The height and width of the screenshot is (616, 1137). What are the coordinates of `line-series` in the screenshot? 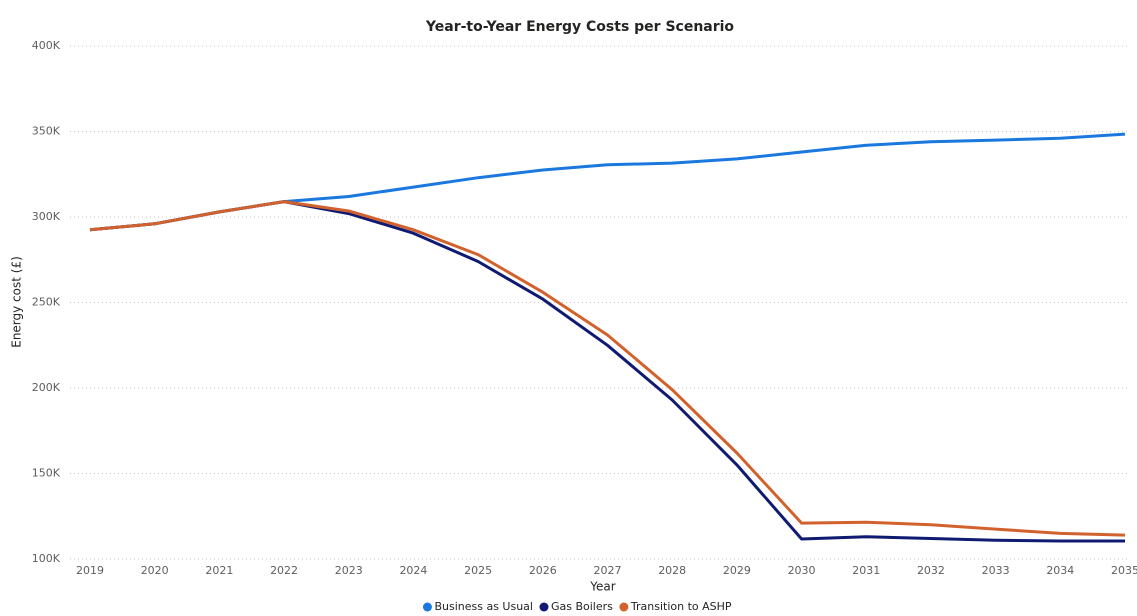 It's located at (607, 182).